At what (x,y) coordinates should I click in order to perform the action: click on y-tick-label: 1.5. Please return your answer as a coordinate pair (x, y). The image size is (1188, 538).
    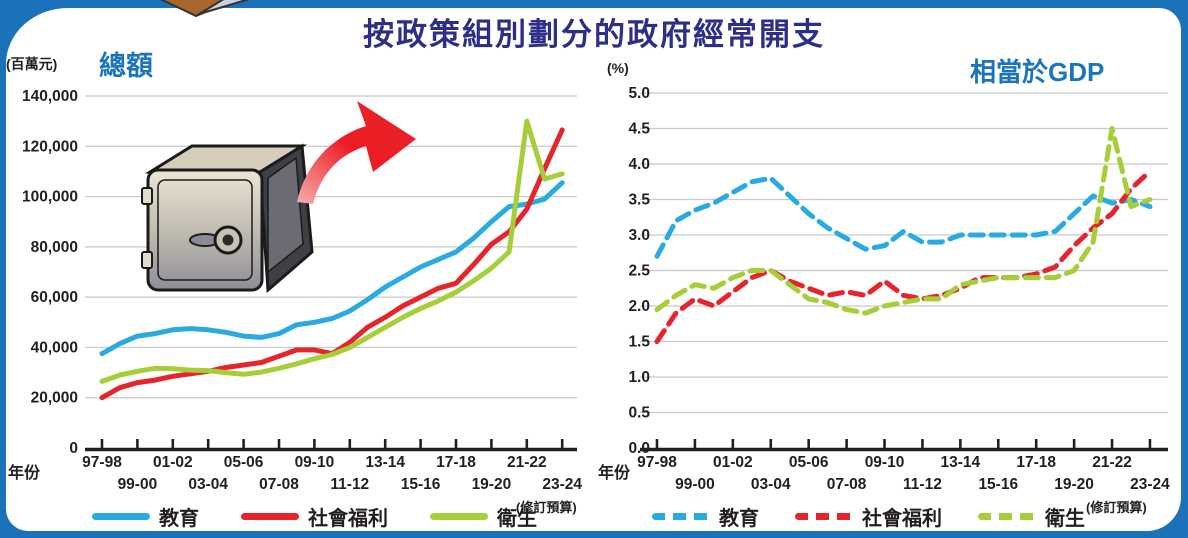
    Looking at the image, I should click on (639, 342).